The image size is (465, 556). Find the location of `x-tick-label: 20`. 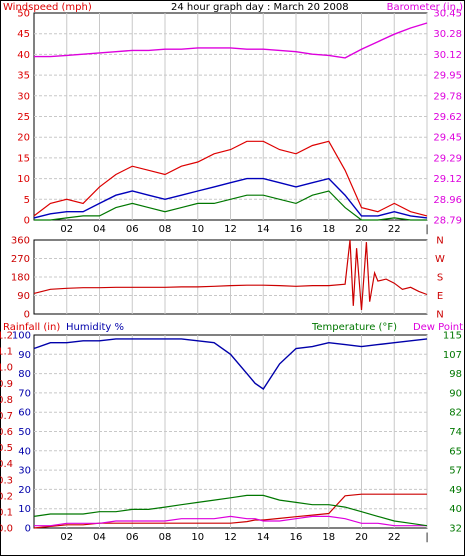

x-tick-label: 20 is located at coordinates (361, 537).